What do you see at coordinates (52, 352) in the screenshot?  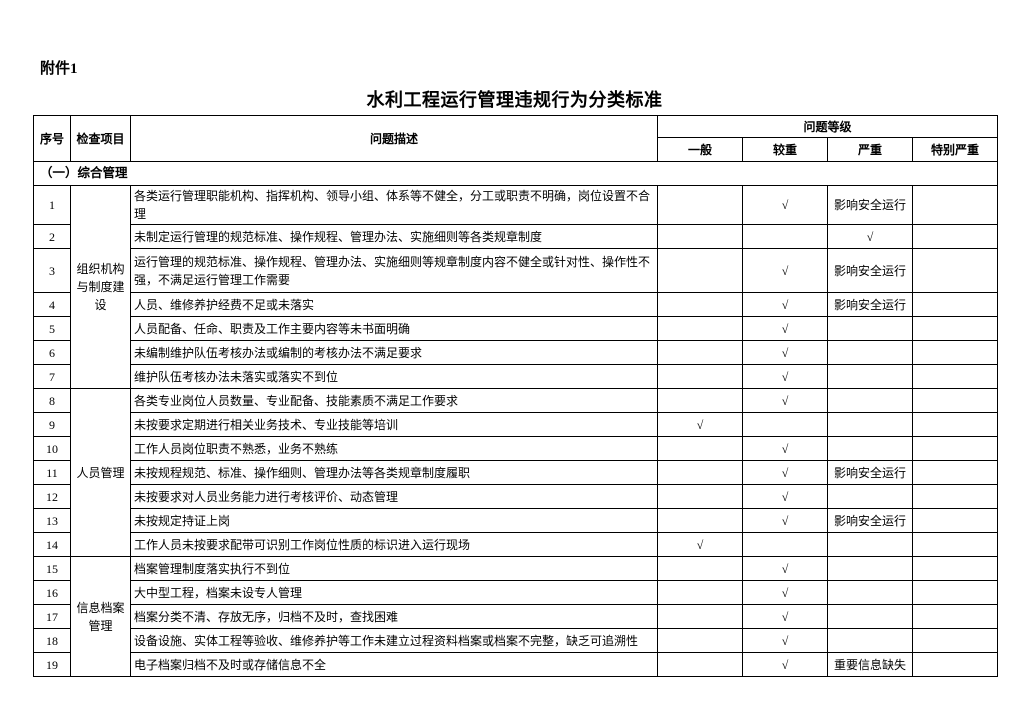 I see `row-number: 6` at bounding box center [52, 352].